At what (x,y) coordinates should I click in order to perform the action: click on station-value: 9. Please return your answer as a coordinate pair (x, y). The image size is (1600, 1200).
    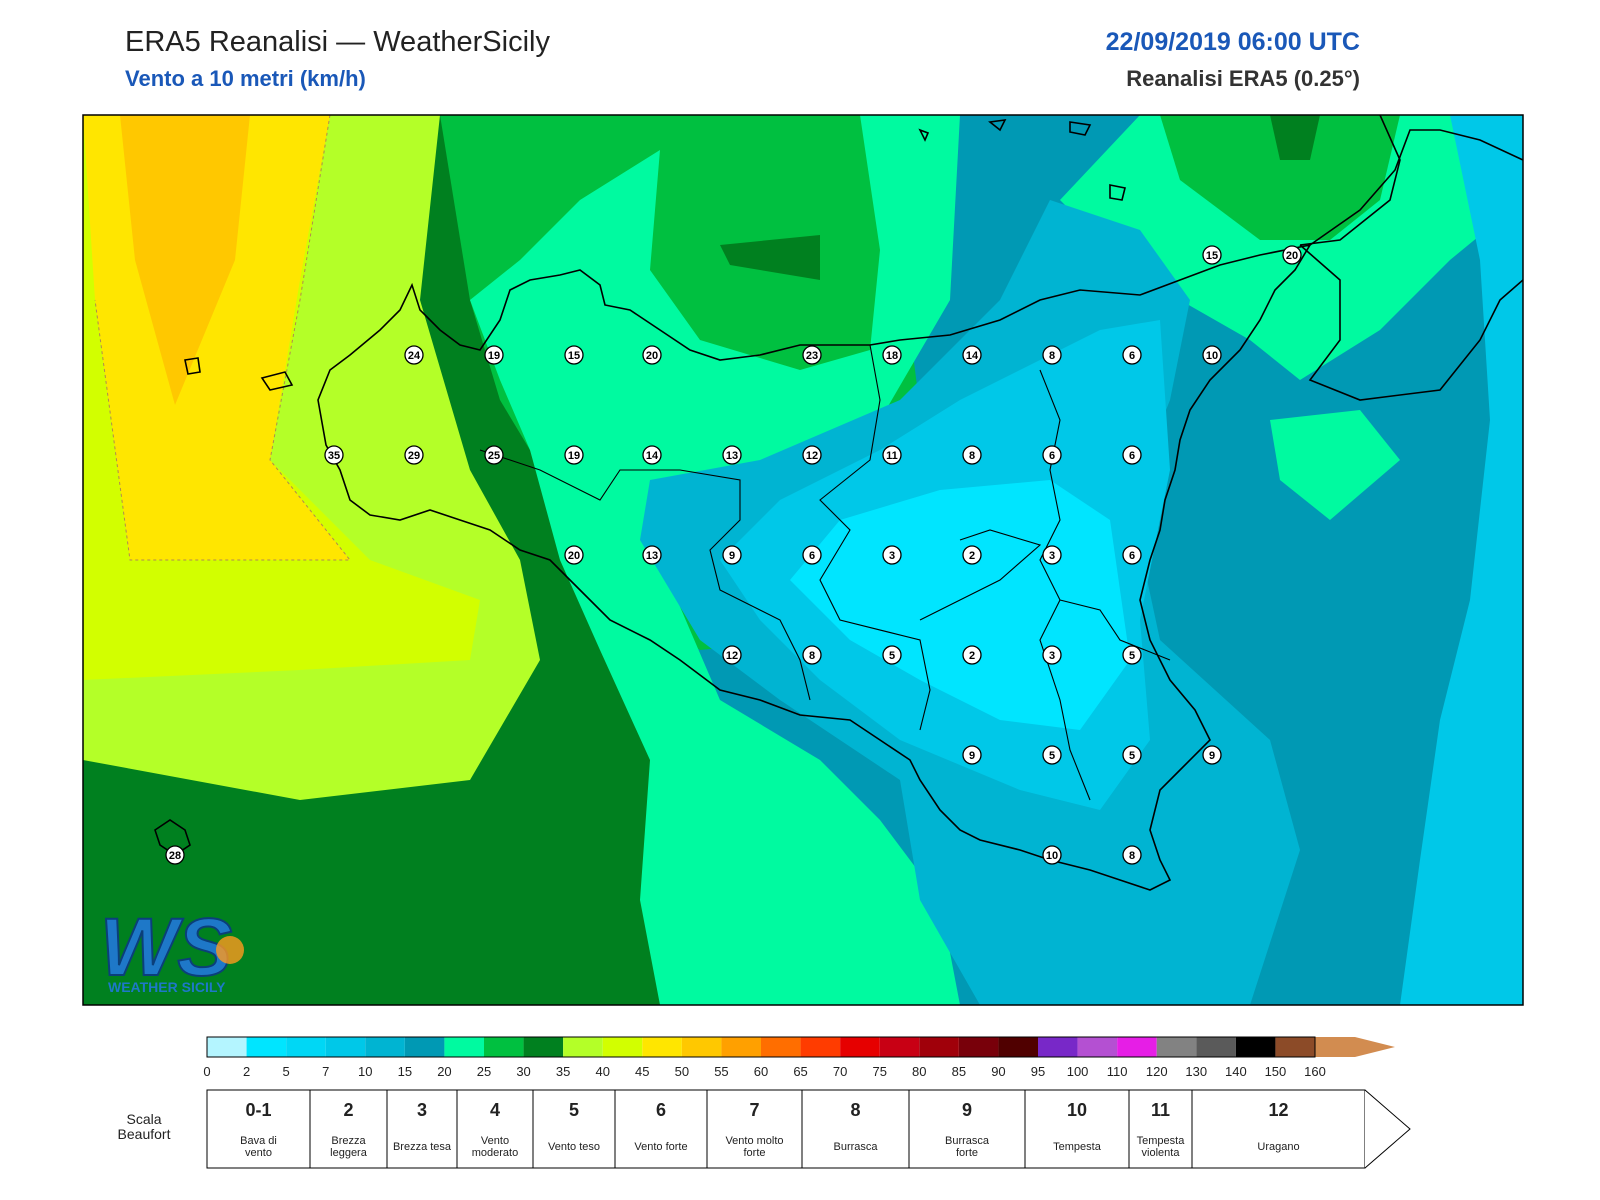
    Looking at the image, I should click on (732, 556).